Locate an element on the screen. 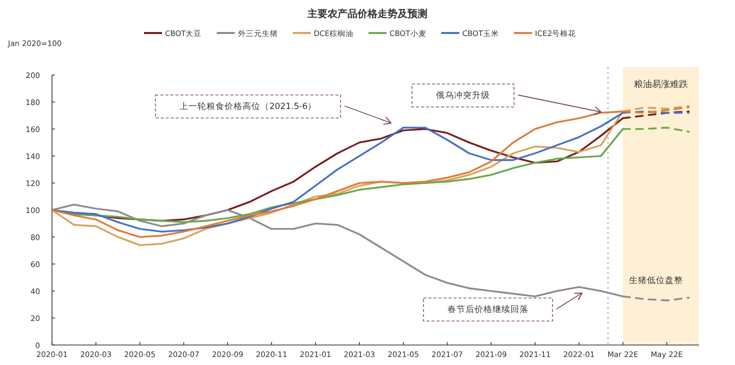 The image size is (735, 365). chart-title: 主要农产品价格走势及预测 is located at coordinates (367, 14).